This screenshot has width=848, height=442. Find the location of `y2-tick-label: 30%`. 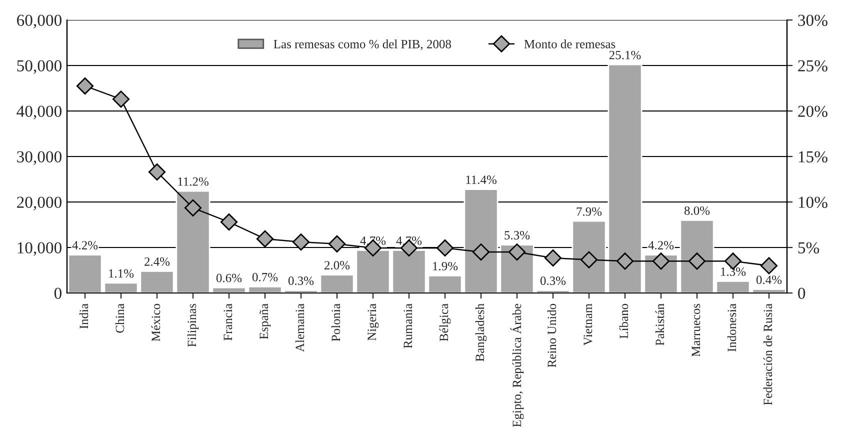

y2-tick-label: 30% is located at coordinates (813, 20).